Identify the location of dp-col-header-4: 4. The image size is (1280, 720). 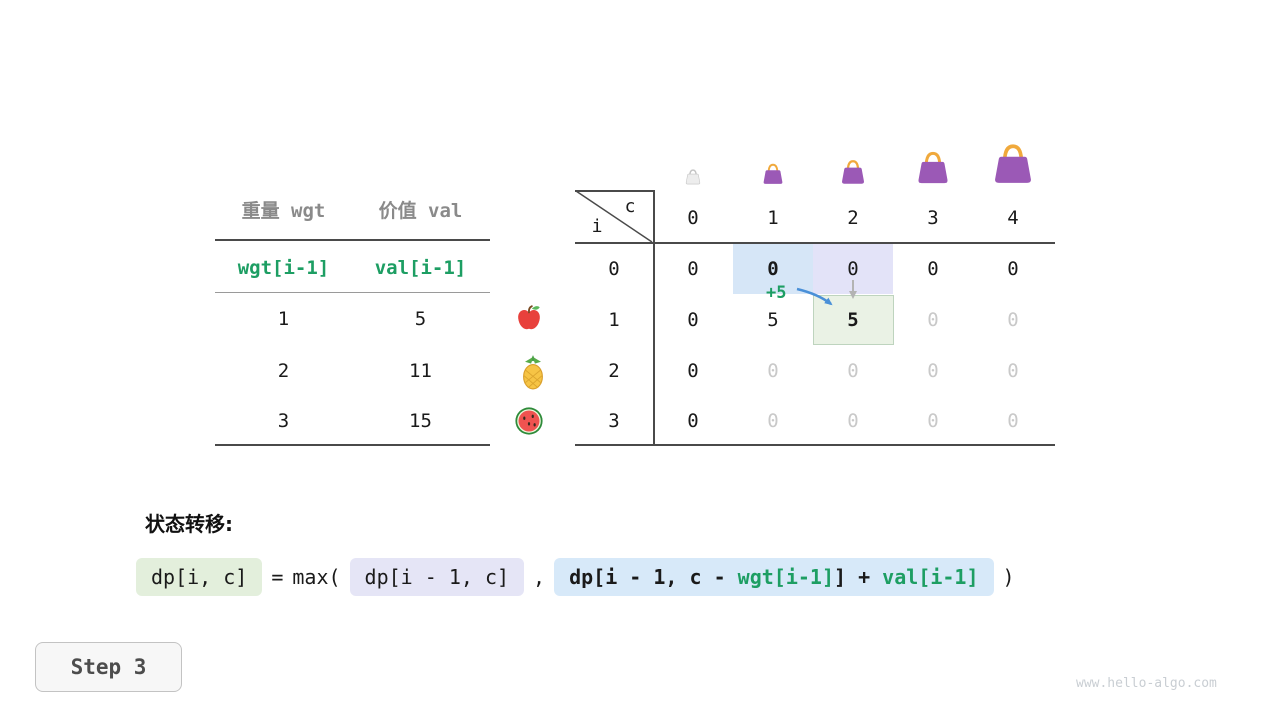
(1013, 218).